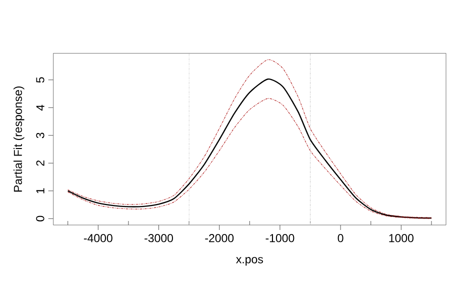  What do you see at coordinates (40, 219) in the screenshot?
I see `y-tick-label: 0` at bounding box center [40, 219].